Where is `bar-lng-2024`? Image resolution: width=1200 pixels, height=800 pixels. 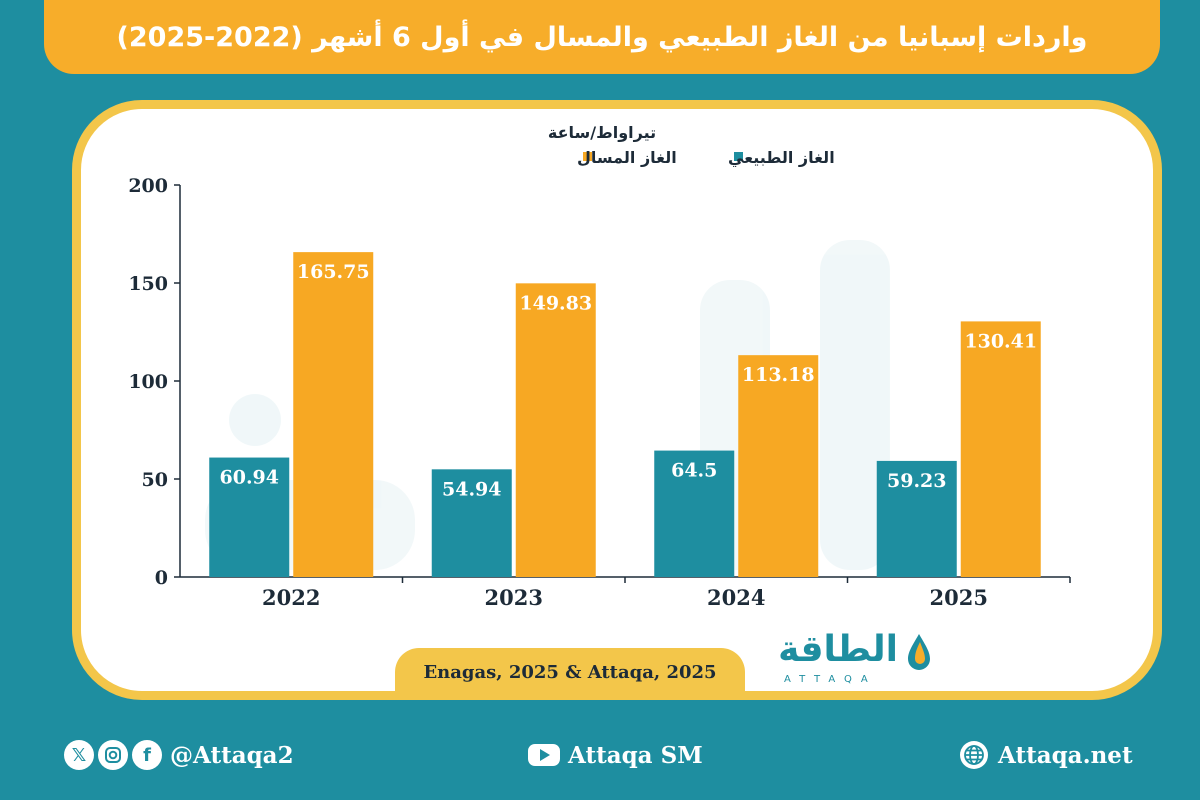 bar-lng-2024 is located at coordinates (778, 466).